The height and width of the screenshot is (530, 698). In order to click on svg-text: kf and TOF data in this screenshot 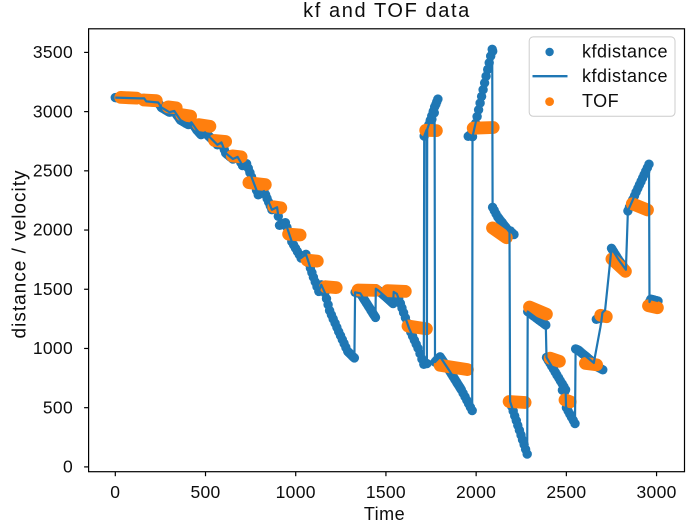, I will do `click(387, 11)`.